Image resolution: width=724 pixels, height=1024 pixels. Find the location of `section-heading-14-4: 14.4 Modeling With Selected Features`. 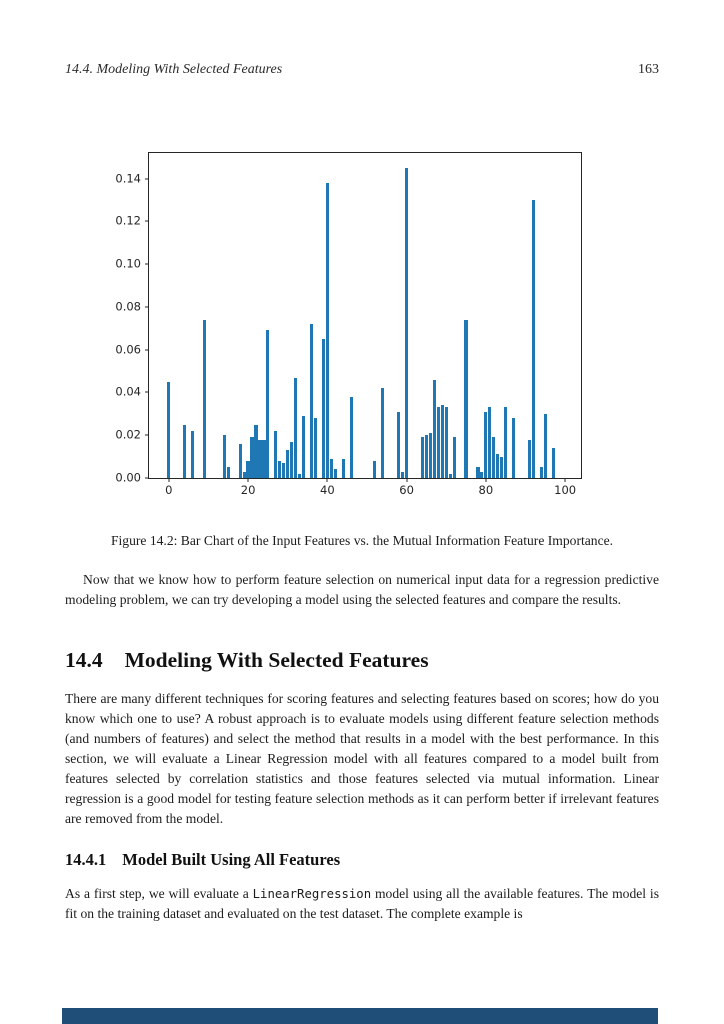

section-heading-14-4: 14.4 Modeling With Selected Features is located at coordinates (362, 660).